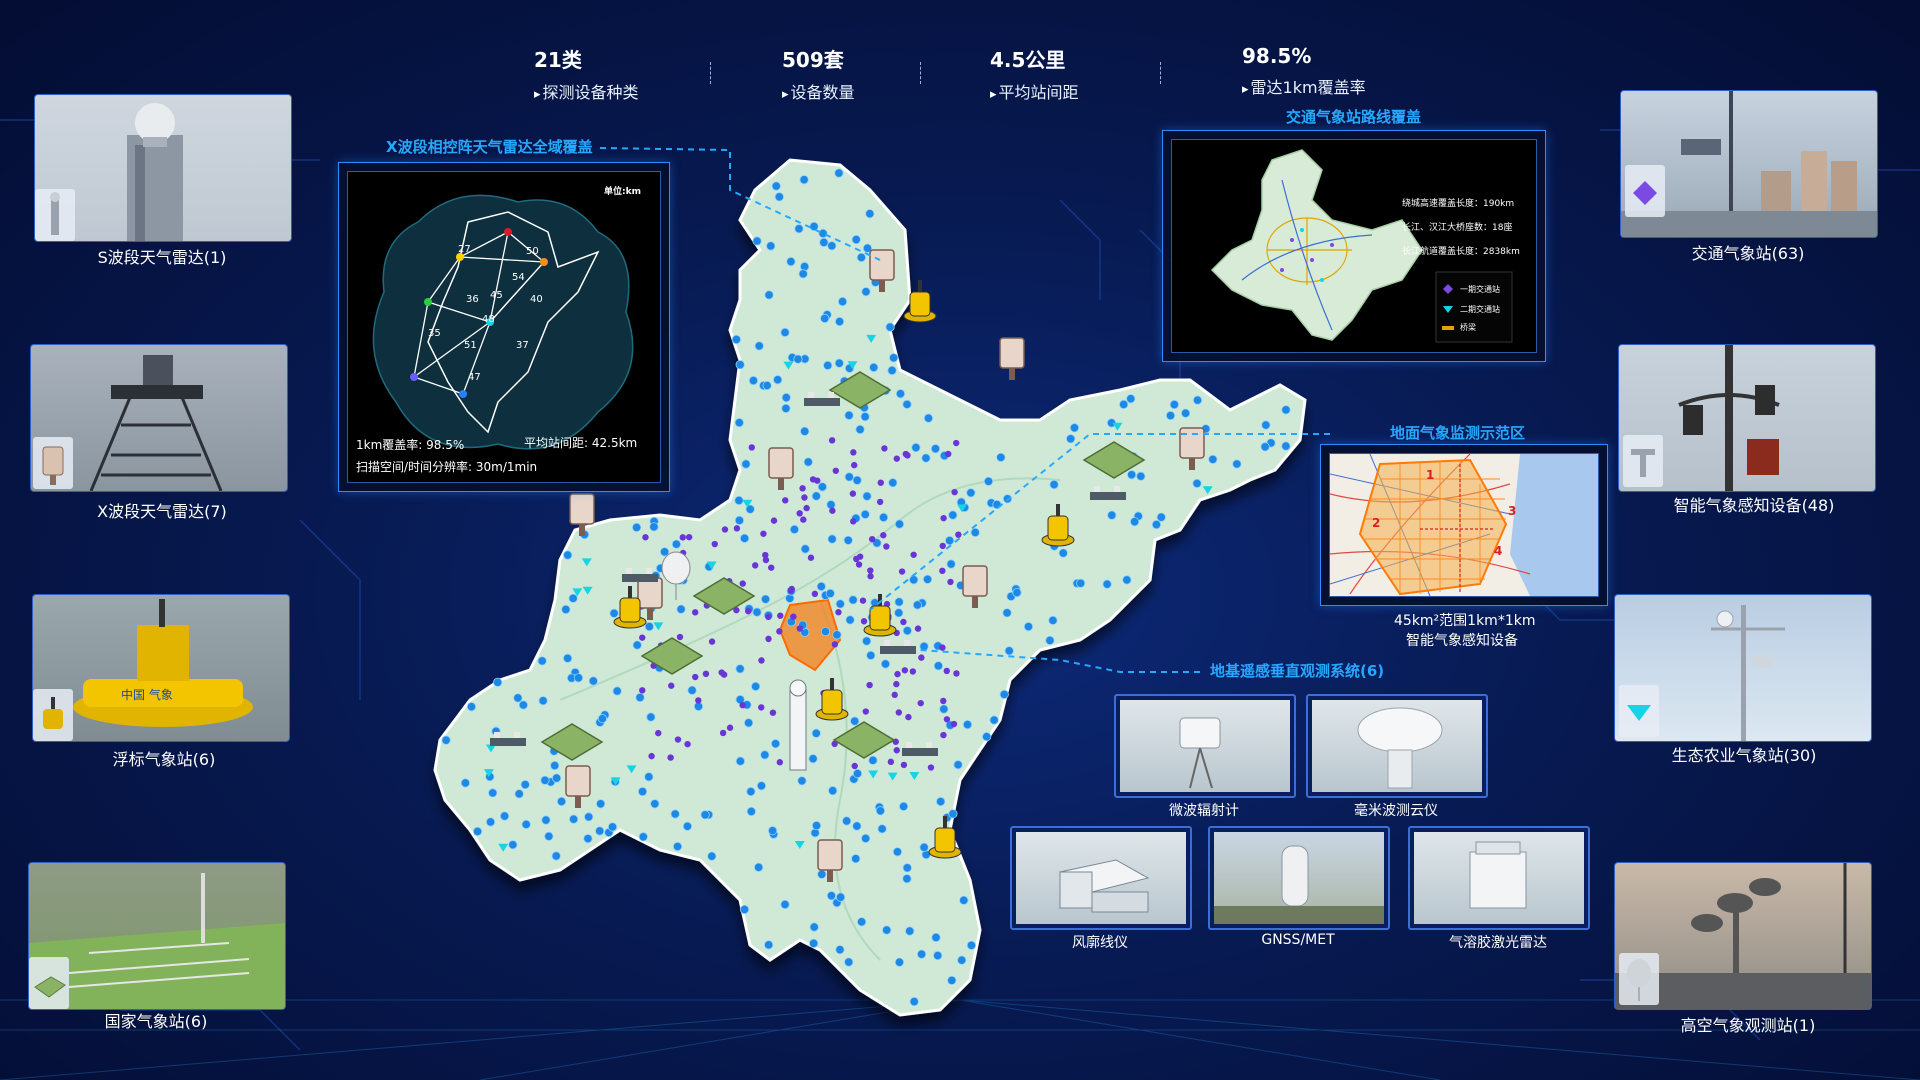 The width and height of the screenshot is (1920, 1080). I want to click on traffic-station-map-icon, so click(920, 749).